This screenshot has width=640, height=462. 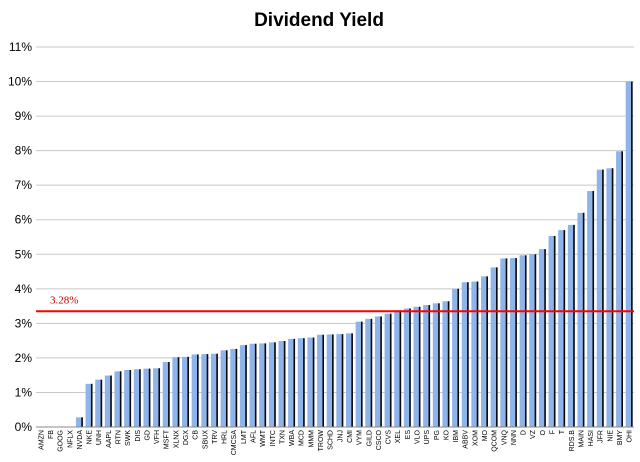 I want to click on x-tick-label: NFLX, so click(x=70, y=439).